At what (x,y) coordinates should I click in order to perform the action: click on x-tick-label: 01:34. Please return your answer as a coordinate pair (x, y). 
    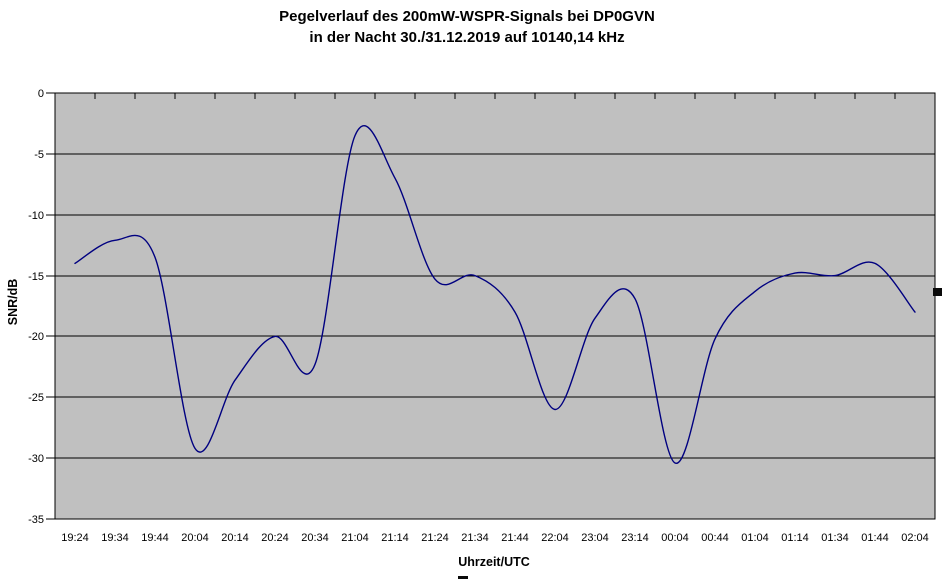
    Looking at the image, I should click on (835, 538).